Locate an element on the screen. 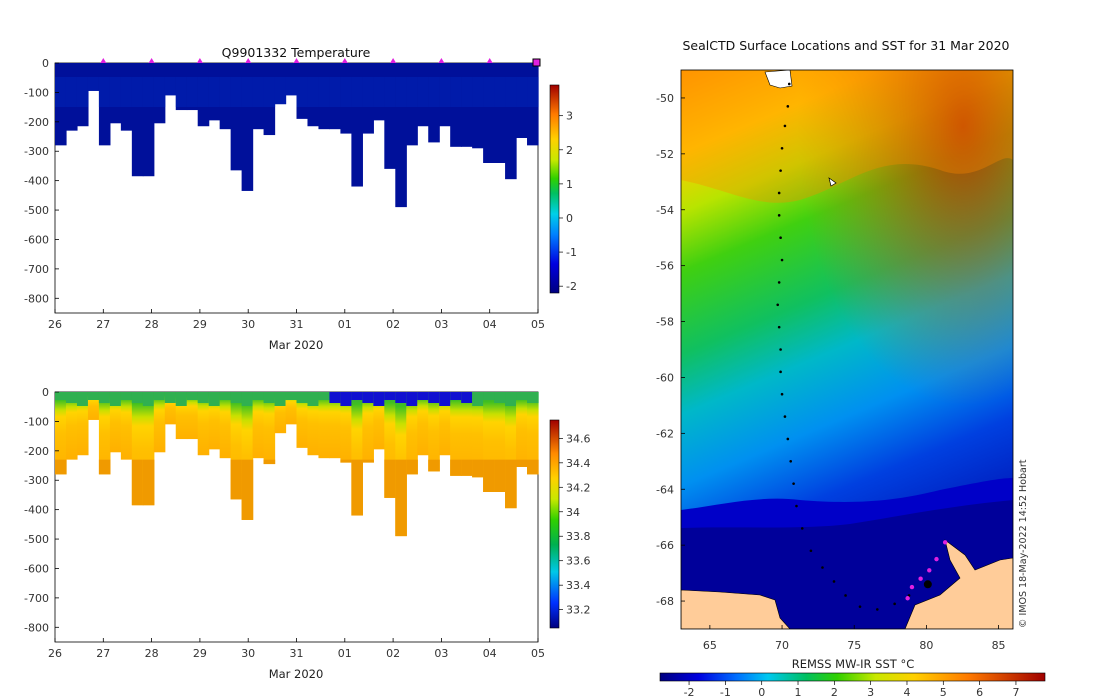 The height and width of the screenshot is (700, 1100). salinity-profiles is located at coordinates (297, 464).